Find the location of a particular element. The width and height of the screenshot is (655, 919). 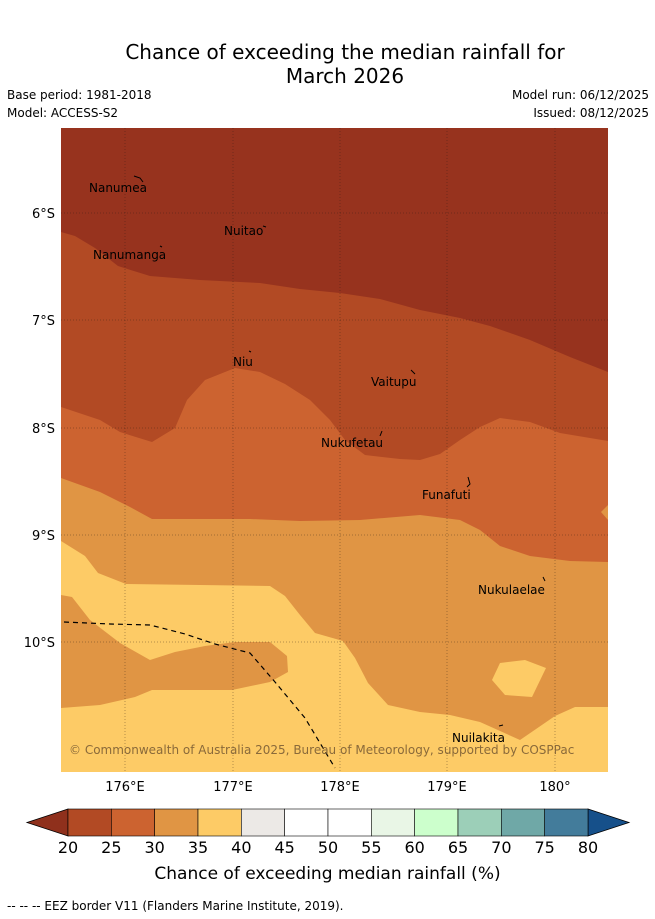

colorbar-tick-label: 50 is located at coordinates (328, 847).